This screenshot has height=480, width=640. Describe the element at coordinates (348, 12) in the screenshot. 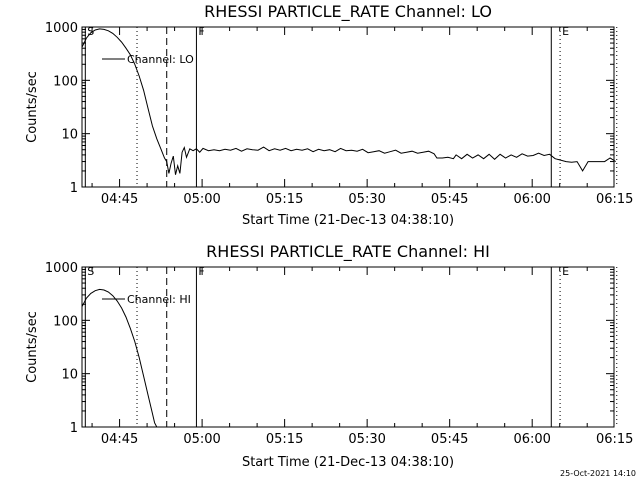

I see `chart-title: RHESSI PARTICLE_RATE Channel: LO` at that location.